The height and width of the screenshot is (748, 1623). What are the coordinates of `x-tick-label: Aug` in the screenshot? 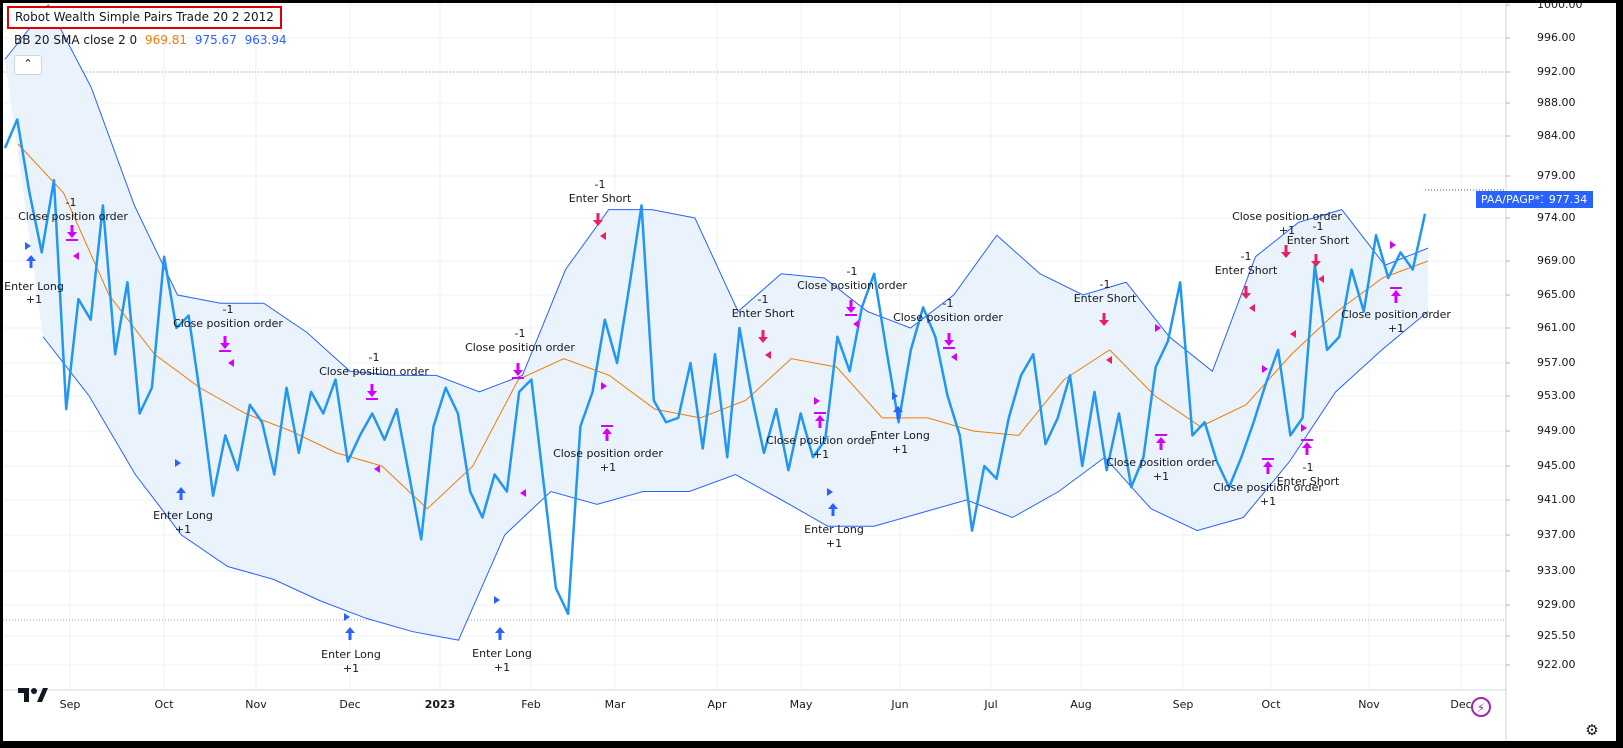 It's located at (1080, 704).